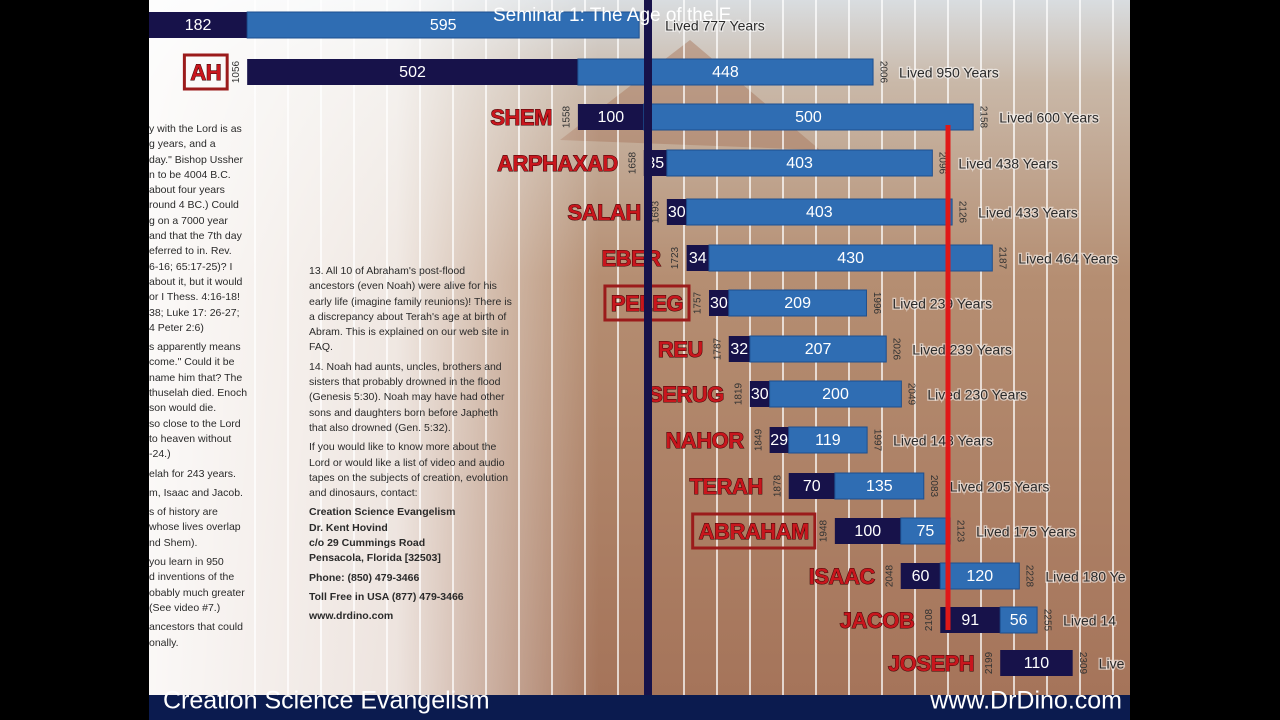 The width and height of the screenshot is (1280, 720). What do you see at coordinates (942, 304) in the screenshot?
I see `lived-label: Lived 239 Years` at bounding box center [942, 304].